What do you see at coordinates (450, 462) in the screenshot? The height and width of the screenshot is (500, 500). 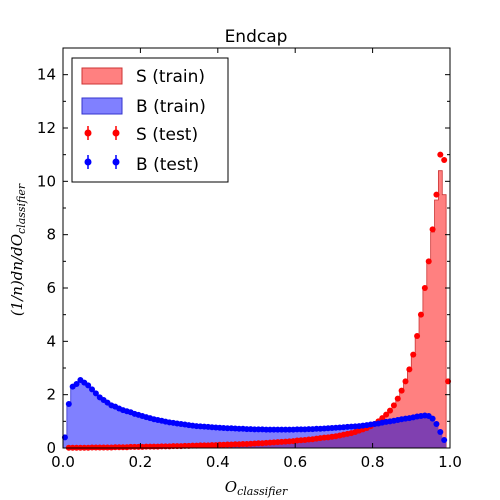 I see `x-tick-label: 1.0` at bounding box center [450, 462].